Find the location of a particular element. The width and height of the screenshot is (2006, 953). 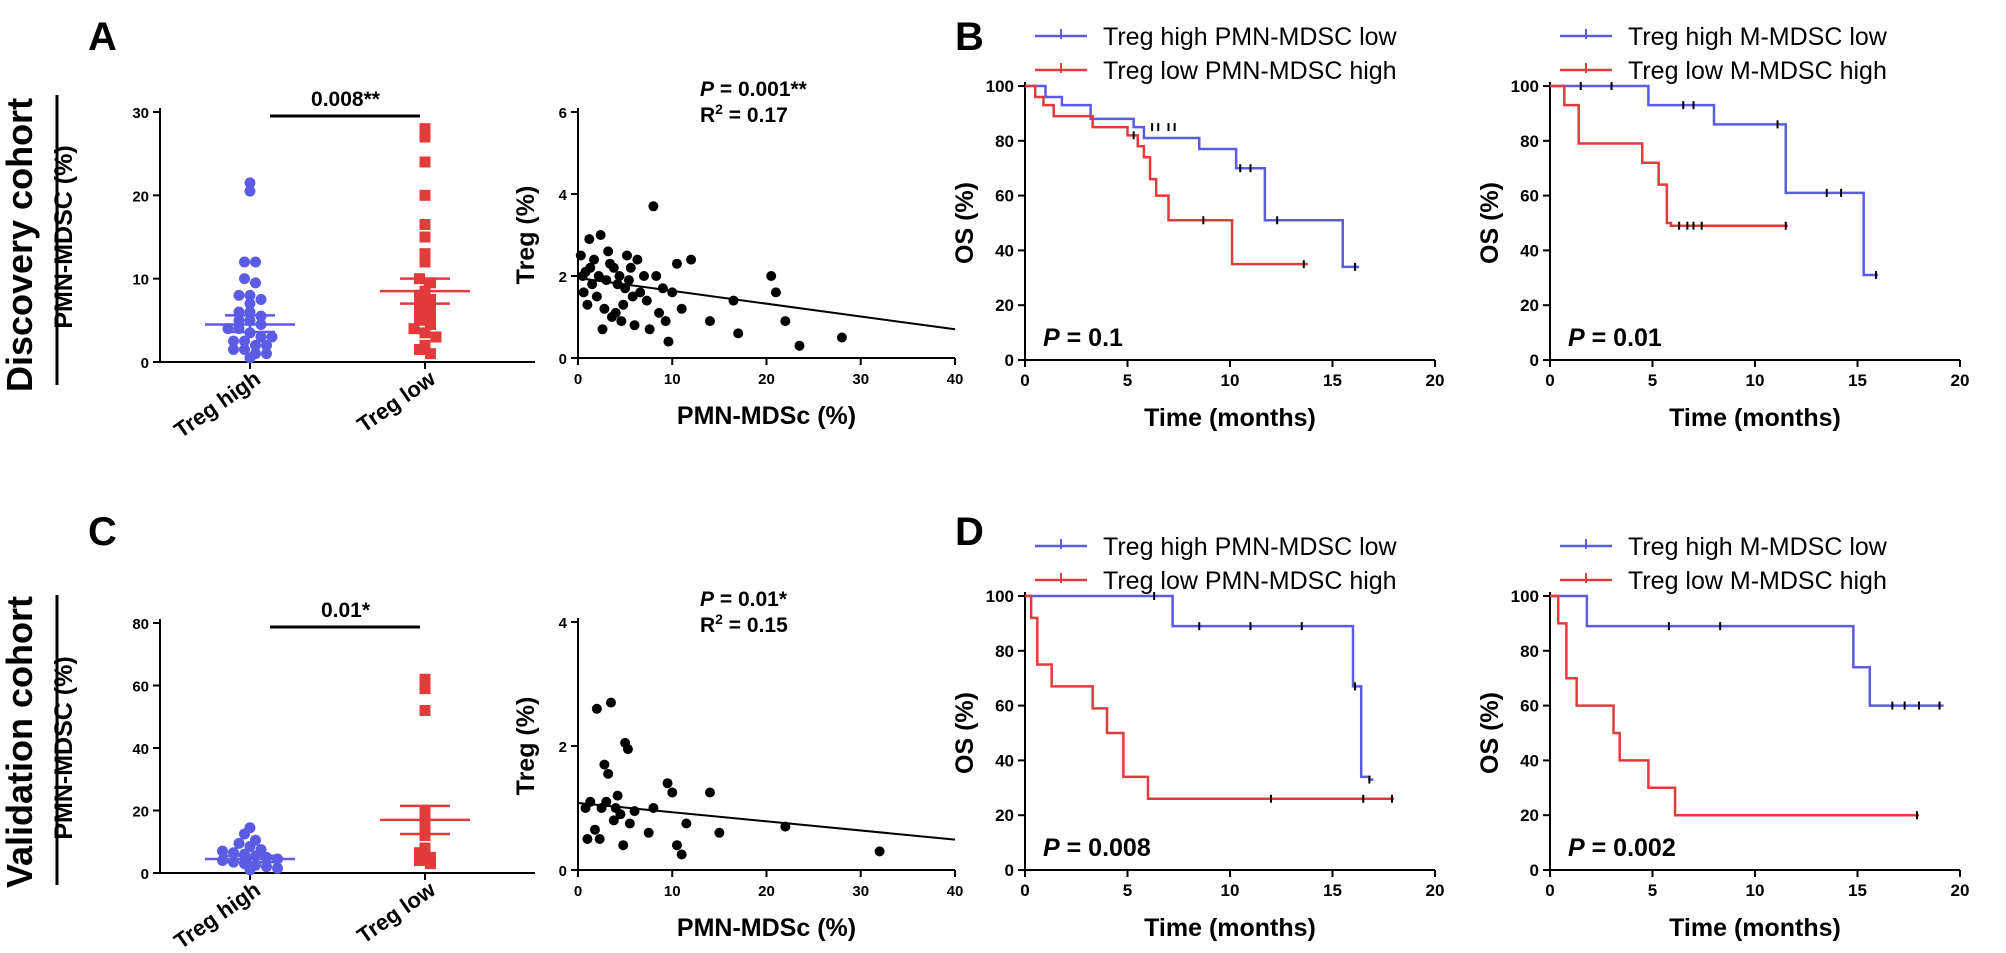

y-tick-label: 4 is located at coordinates (563, 195).